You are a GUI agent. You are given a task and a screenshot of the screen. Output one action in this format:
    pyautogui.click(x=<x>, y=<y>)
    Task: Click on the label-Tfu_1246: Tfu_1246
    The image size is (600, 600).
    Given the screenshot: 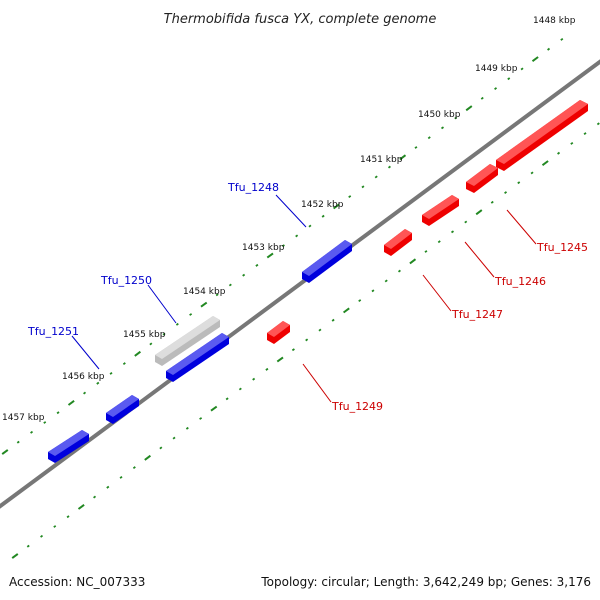 What is the action you would take?
    pyautogui.click(x=520, y=281)
    